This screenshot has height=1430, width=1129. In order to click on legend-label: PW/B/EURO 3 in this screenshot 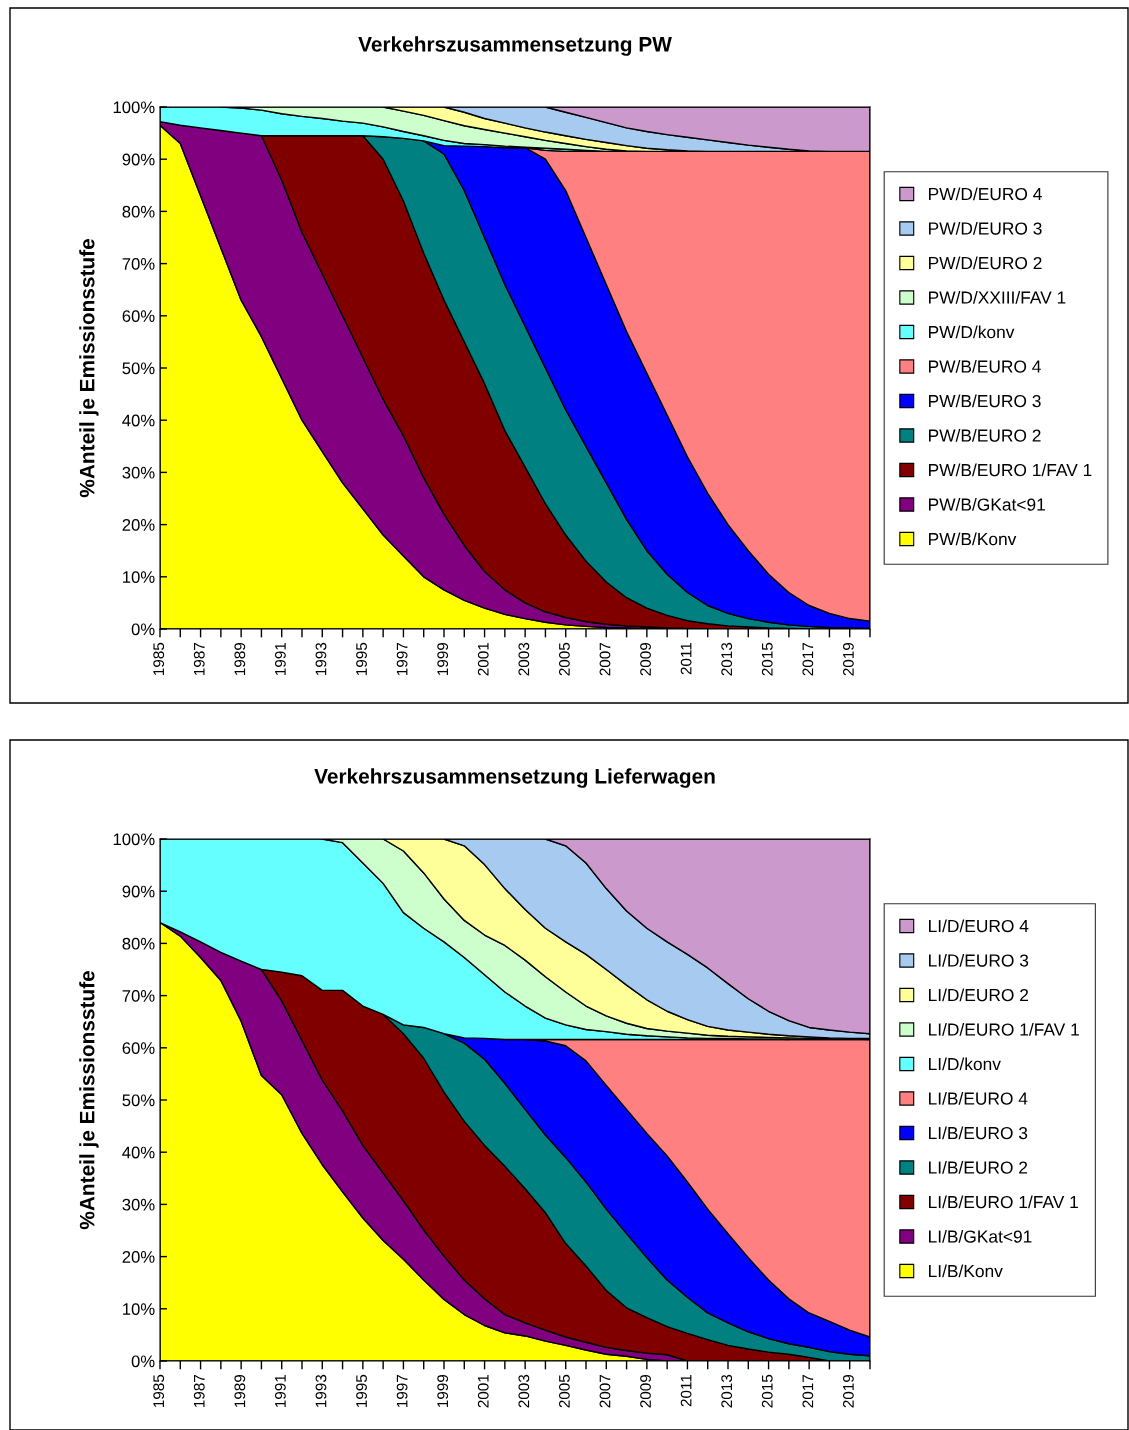, I will do `click(985, 401)`.